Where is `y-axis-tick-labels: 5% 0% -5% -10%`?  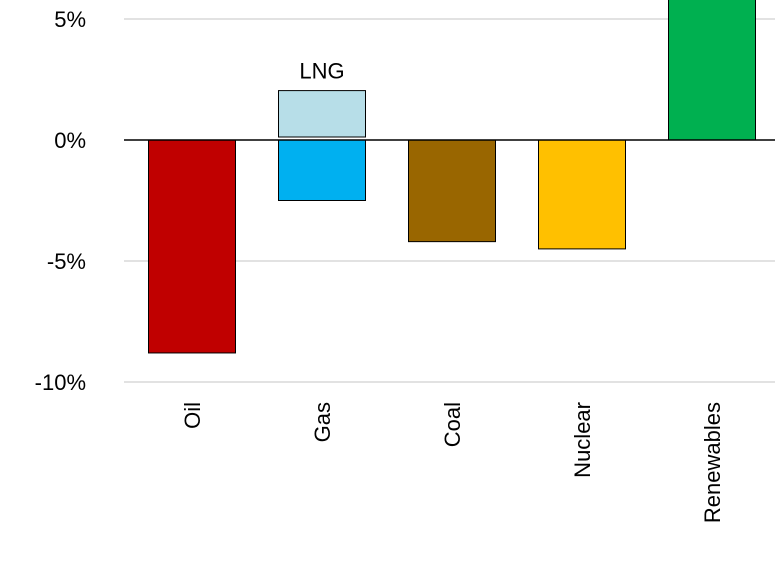 y-axis-tick-labels: 5% 0% -5% -10% is located at coordinates (60, 201).